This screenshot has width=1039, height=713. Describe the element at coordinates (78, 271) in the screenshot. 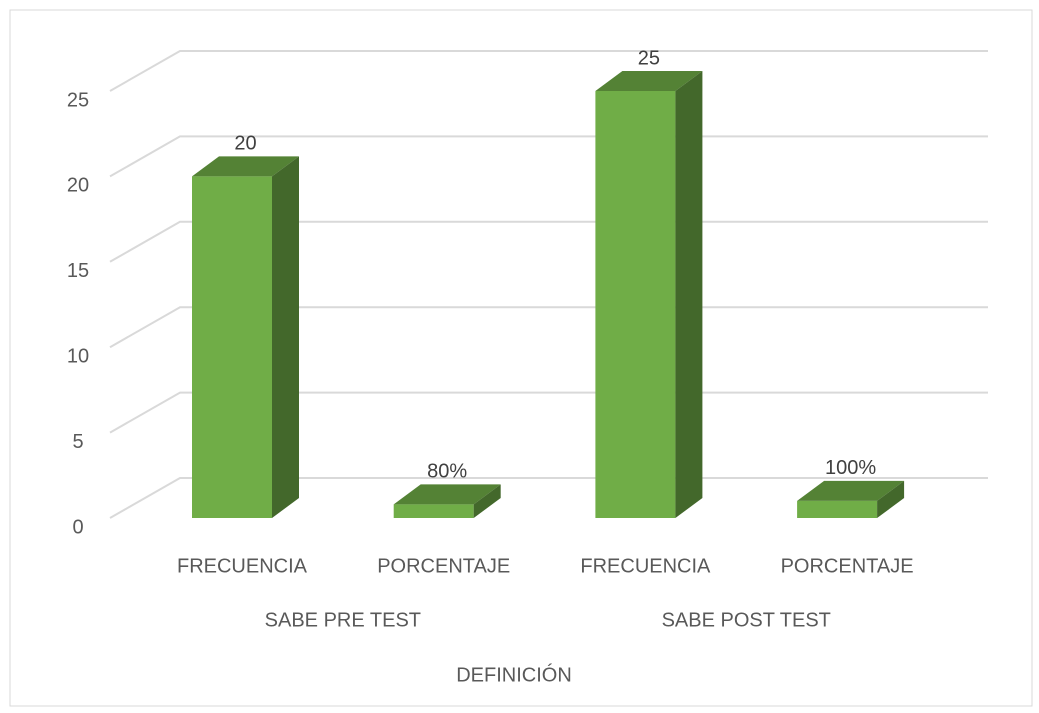

I see `y-tick-label: 15` at that location.